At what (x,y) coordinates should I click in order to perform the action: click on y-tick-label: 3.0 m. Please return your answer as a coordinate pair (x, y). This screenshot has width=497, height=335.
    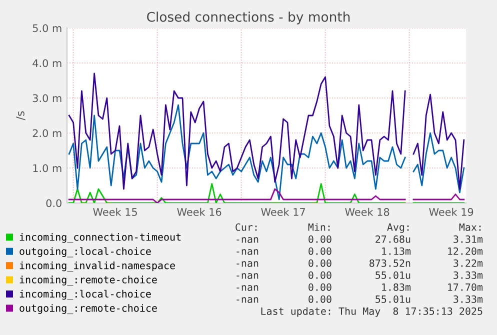
    Looking at the image, I should click on (47, 98).